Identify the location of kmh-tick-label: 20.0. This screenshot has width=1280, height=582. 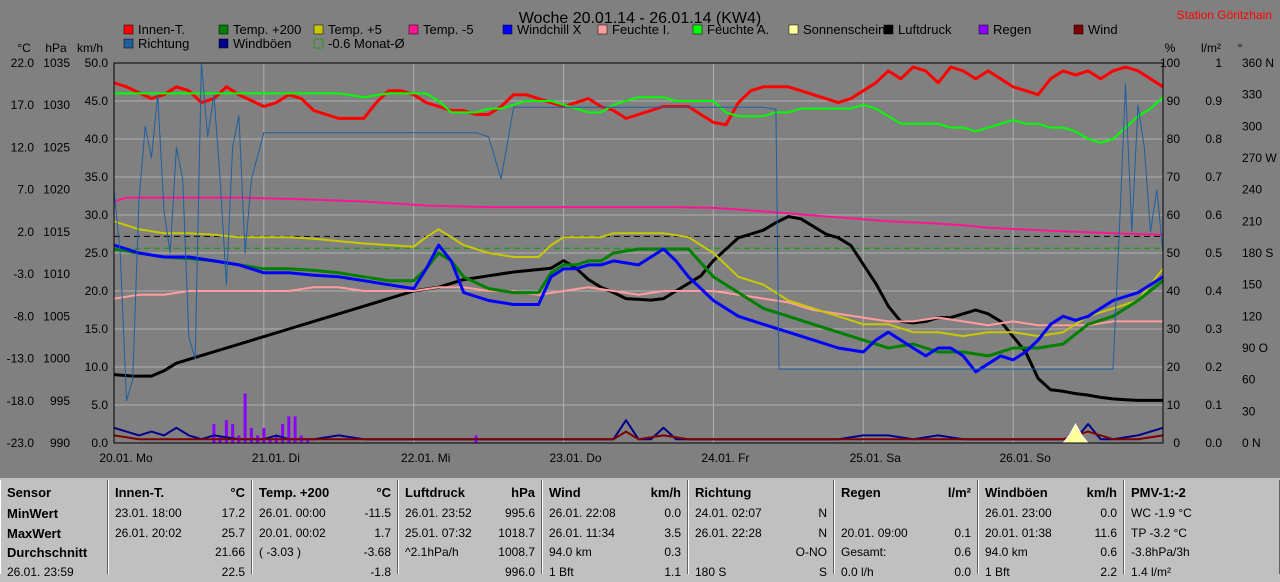
(97, 291).